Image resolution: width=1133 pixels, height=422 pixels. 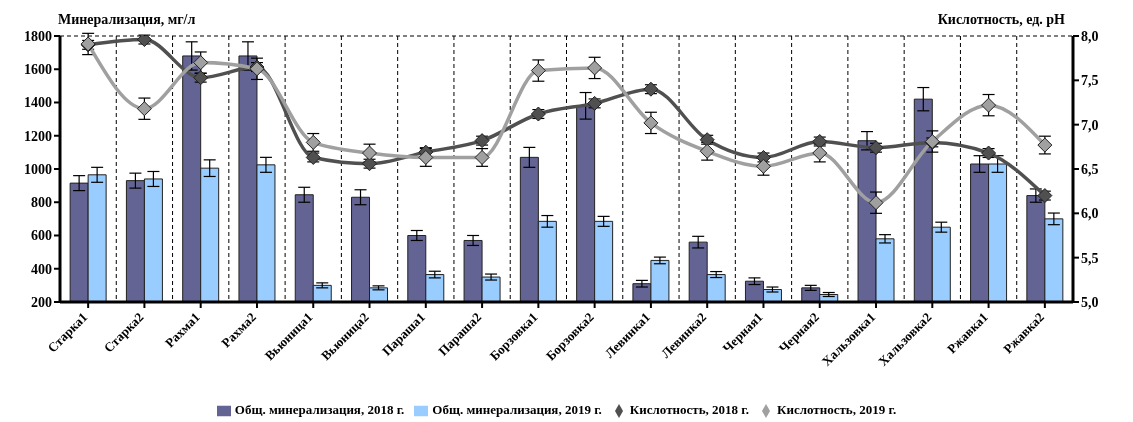 I want to click on legend-label: Общ. минерализация, 2018 г., so click(x=319, y=409).